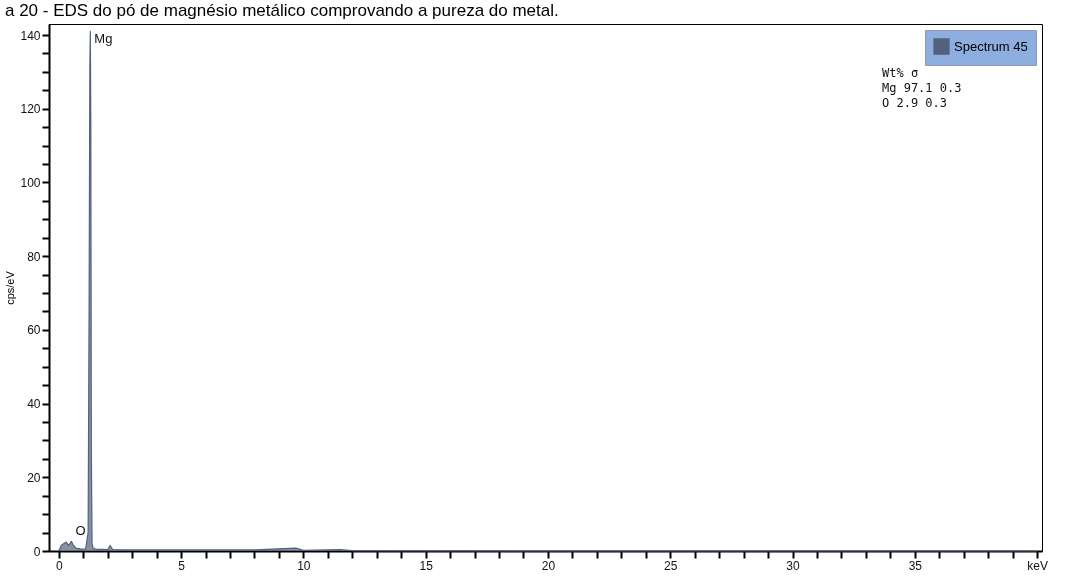  I want to click on x-tick-label: 25, so click(671, 565).